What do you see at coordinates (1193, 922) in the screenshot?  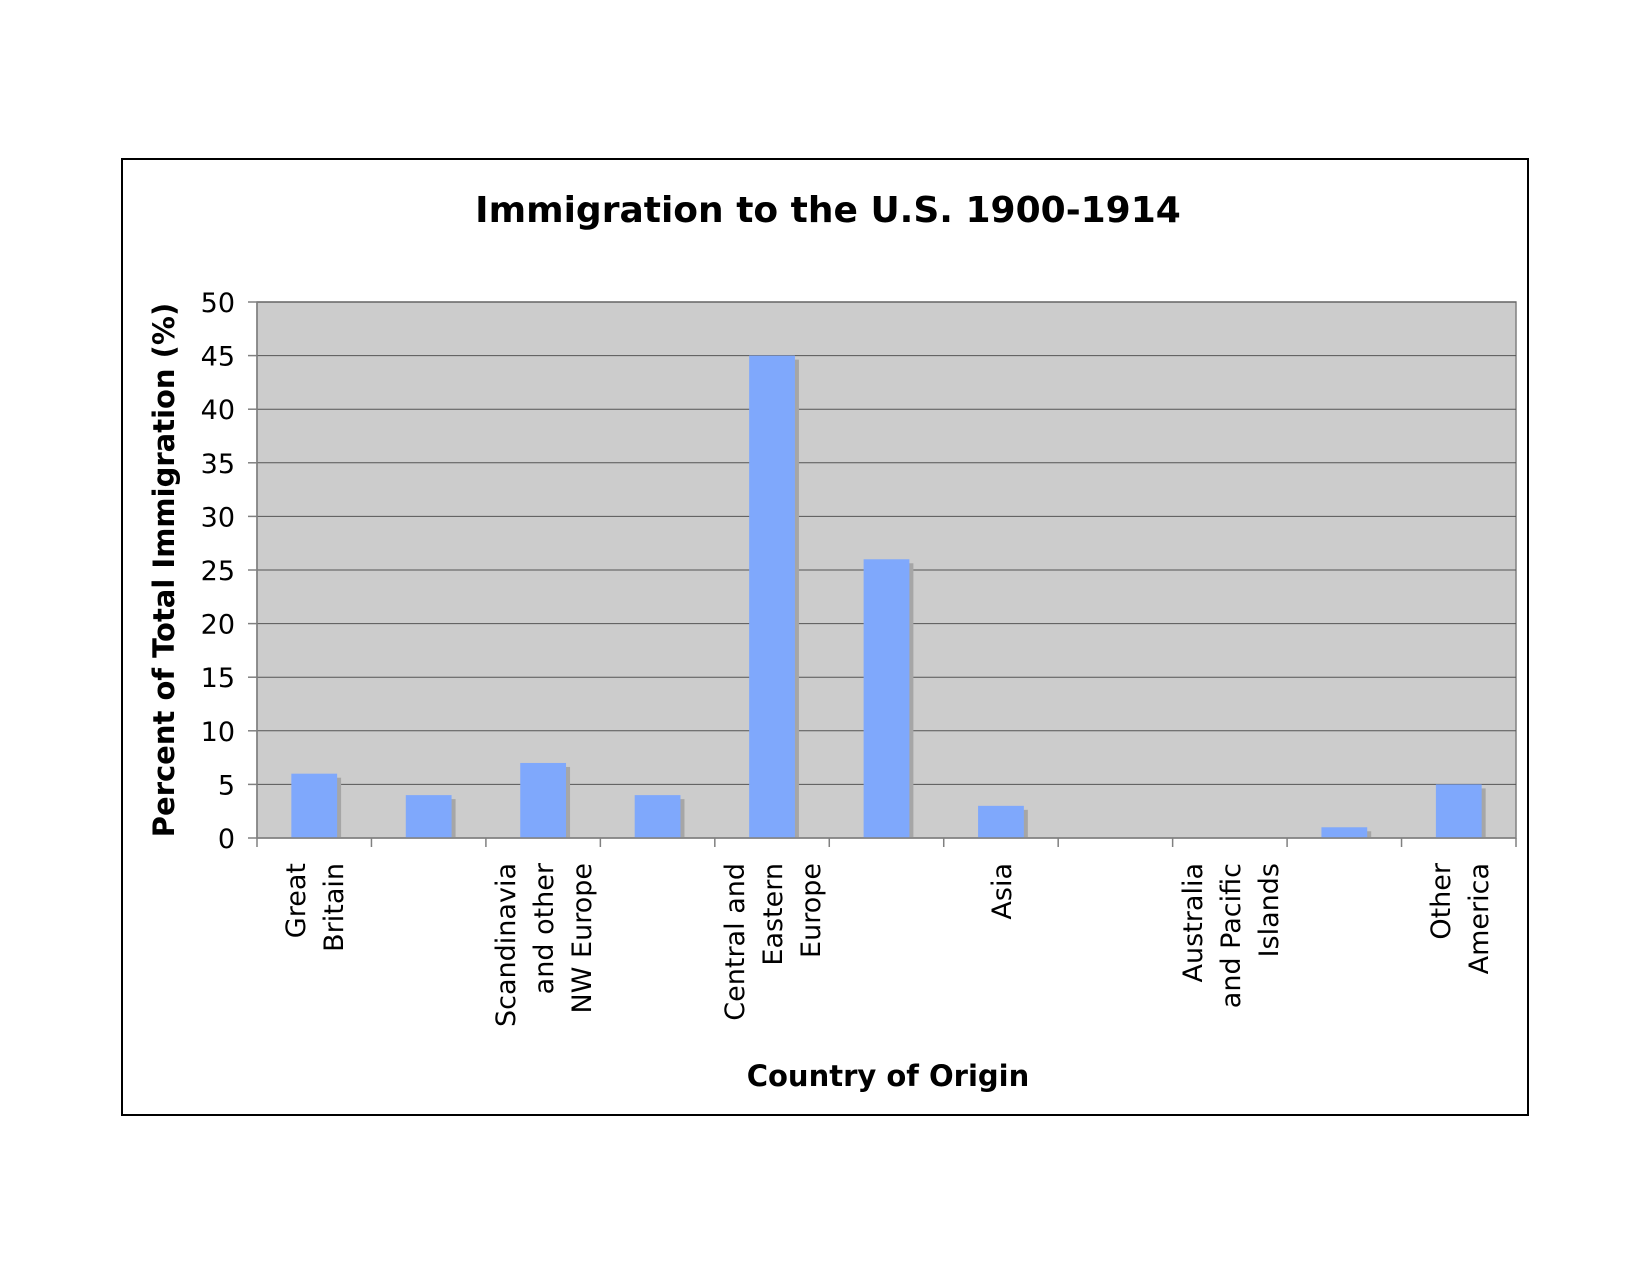 I see `x-category-label: Australia` at bounding box center [1193, 922].